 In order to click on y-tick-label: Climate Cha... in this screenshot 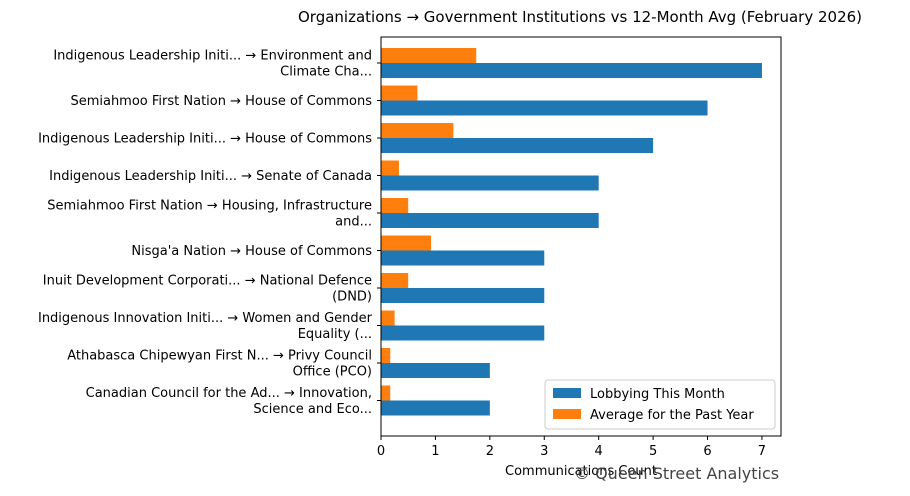, I will do `click(326, 72)`.